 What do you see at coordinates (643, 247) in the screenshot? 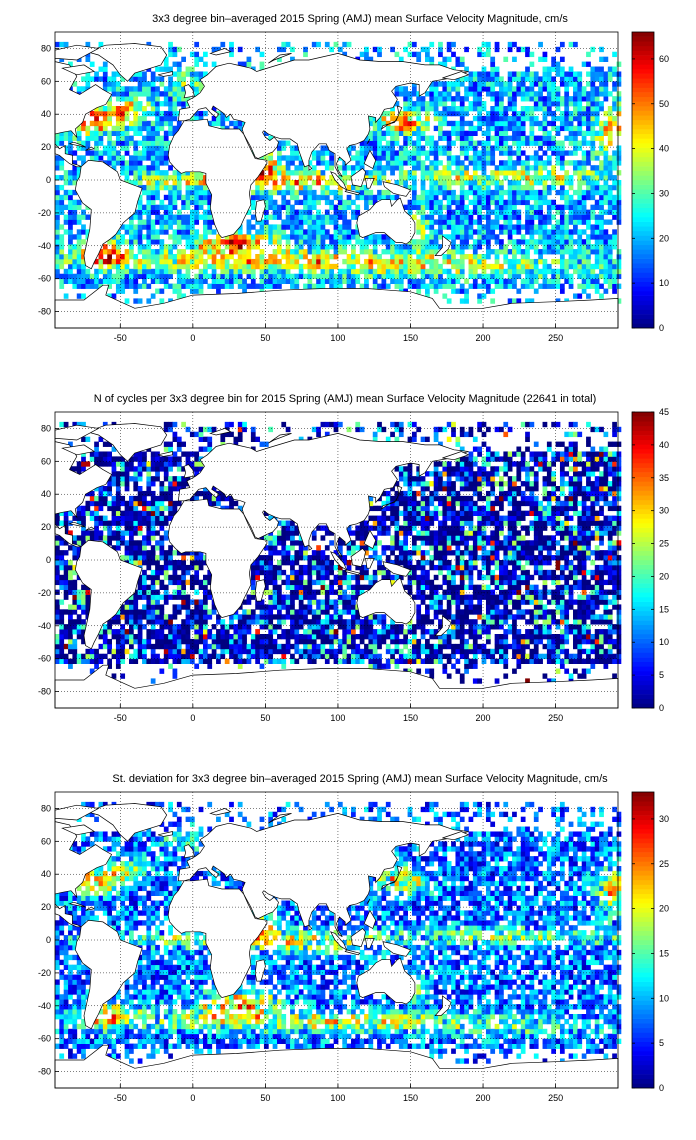
I see `colorbar-segment` at bounding box center [643, 247].